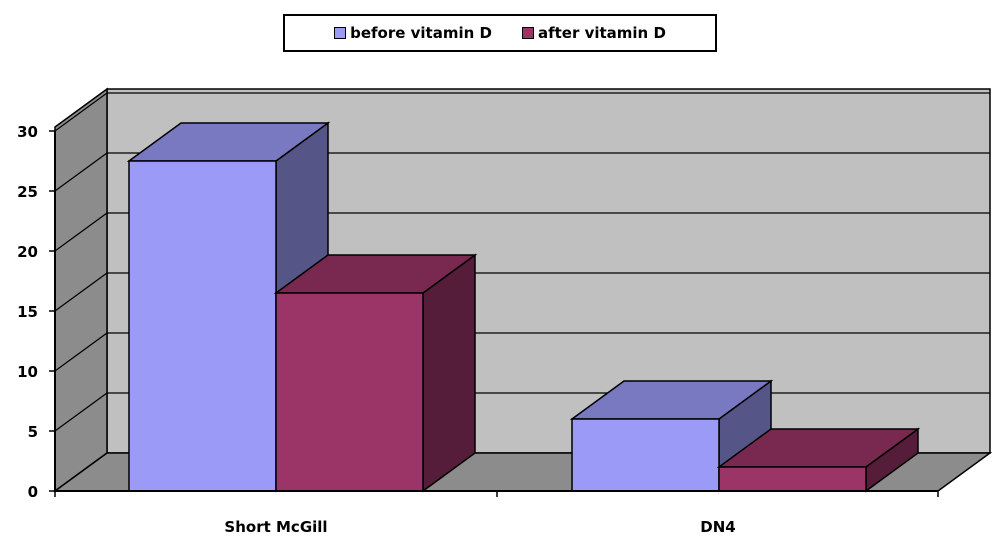 This screenshot has width=1000, height=544. I want to click on side-wall, so click(81, 290).